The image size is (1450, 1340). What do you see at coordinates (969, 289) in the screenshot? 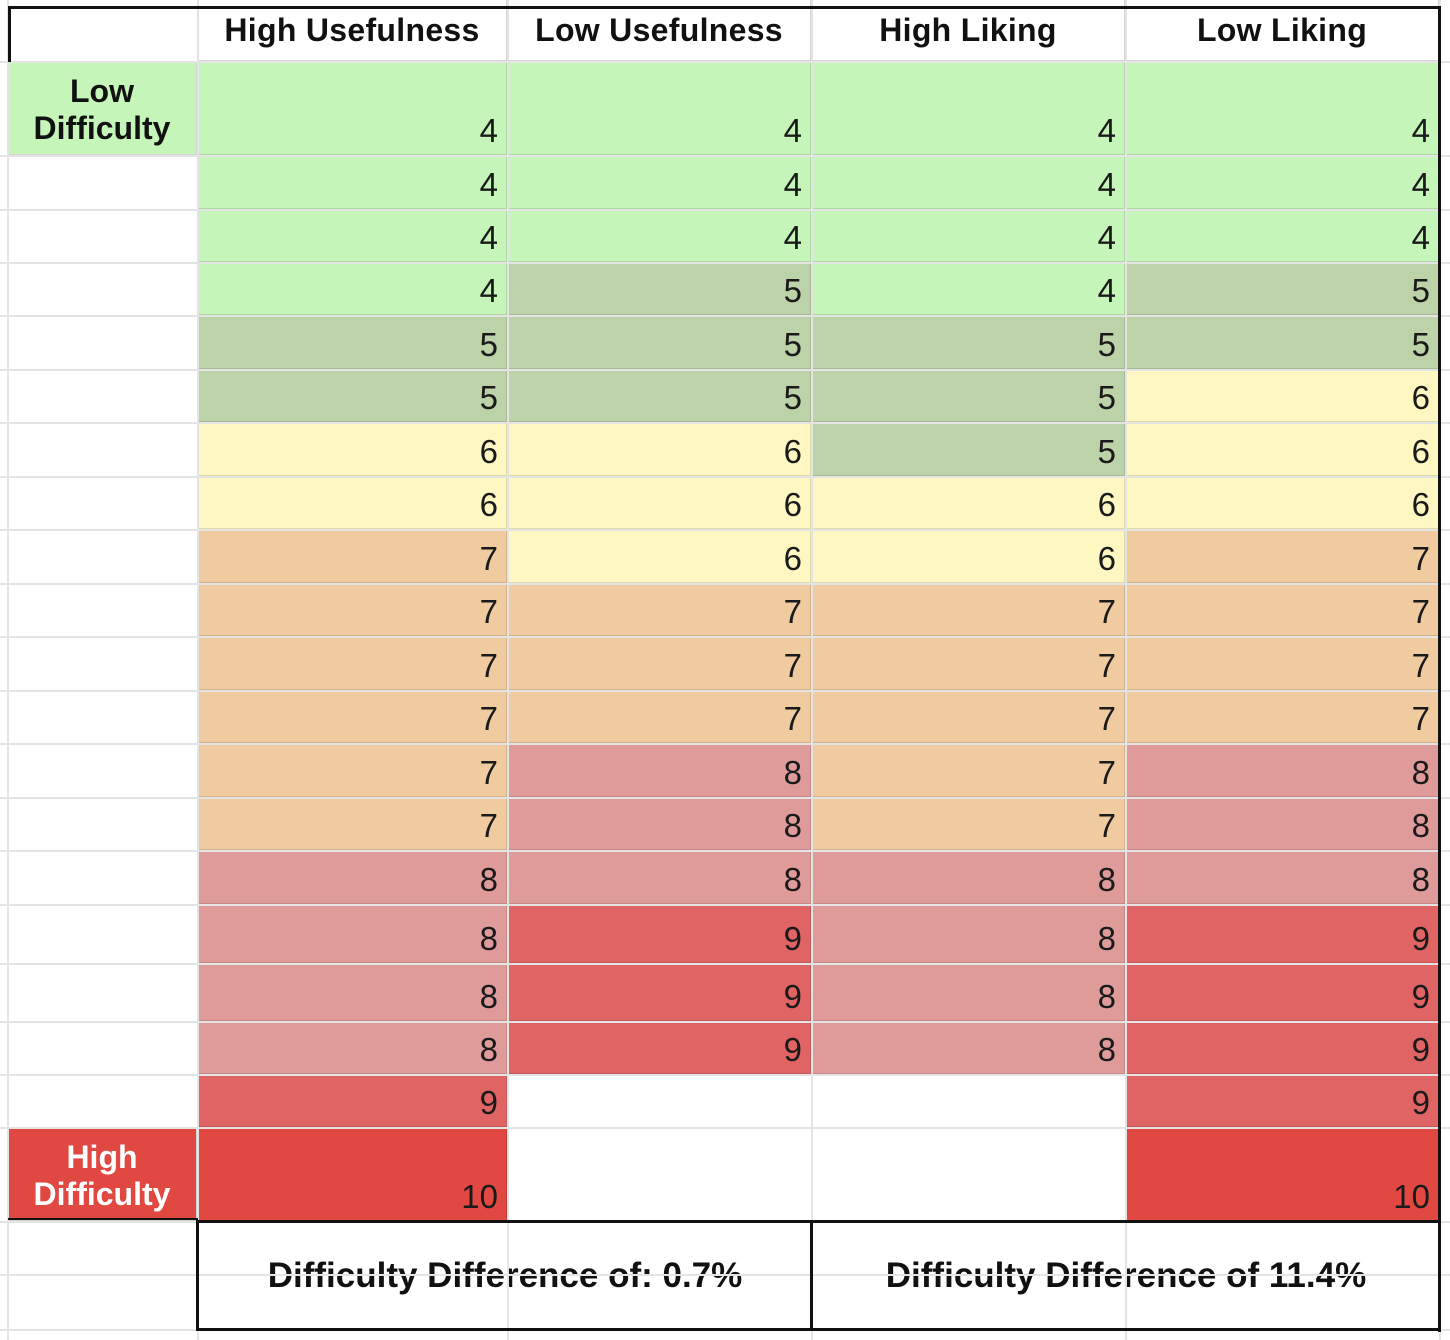
I see `value-cell-high-liking-row-4: 4` at bounding box center [969, 289].